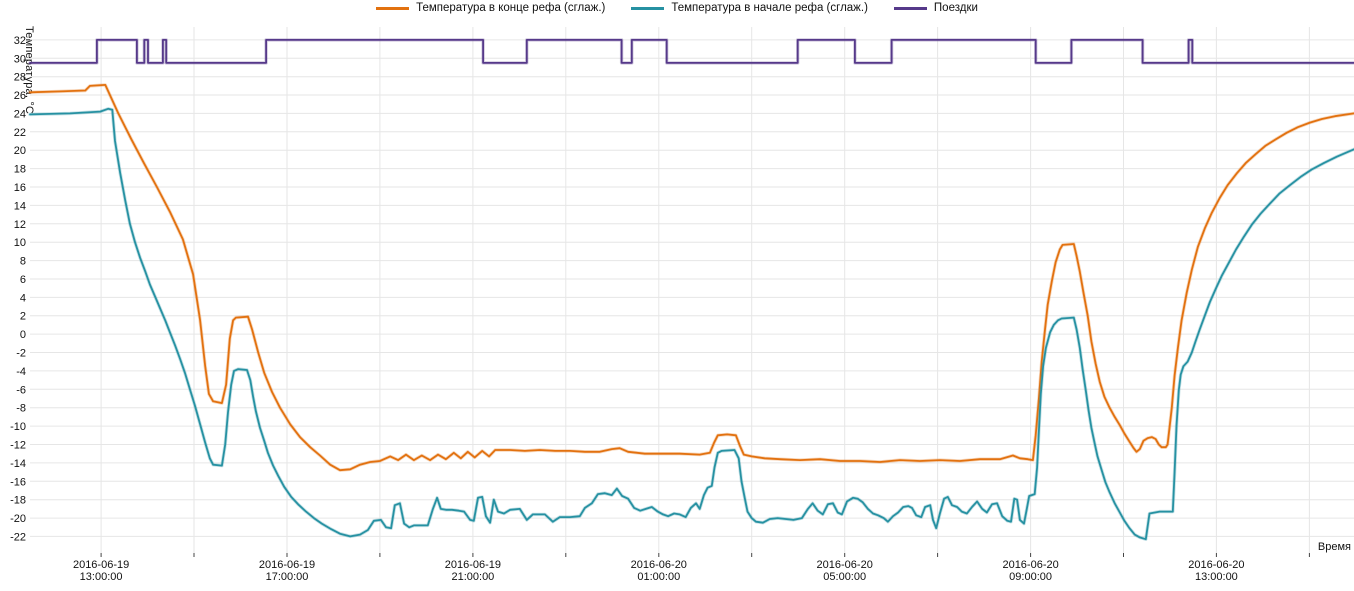 Image resolution: width=1354 pixels, height=591 pixels. What do you see at coordinates (473, 571) in the screenshot?
I see `x-tick-label: 2016-06-19 21:00:00` at bounding box center [473, 571].